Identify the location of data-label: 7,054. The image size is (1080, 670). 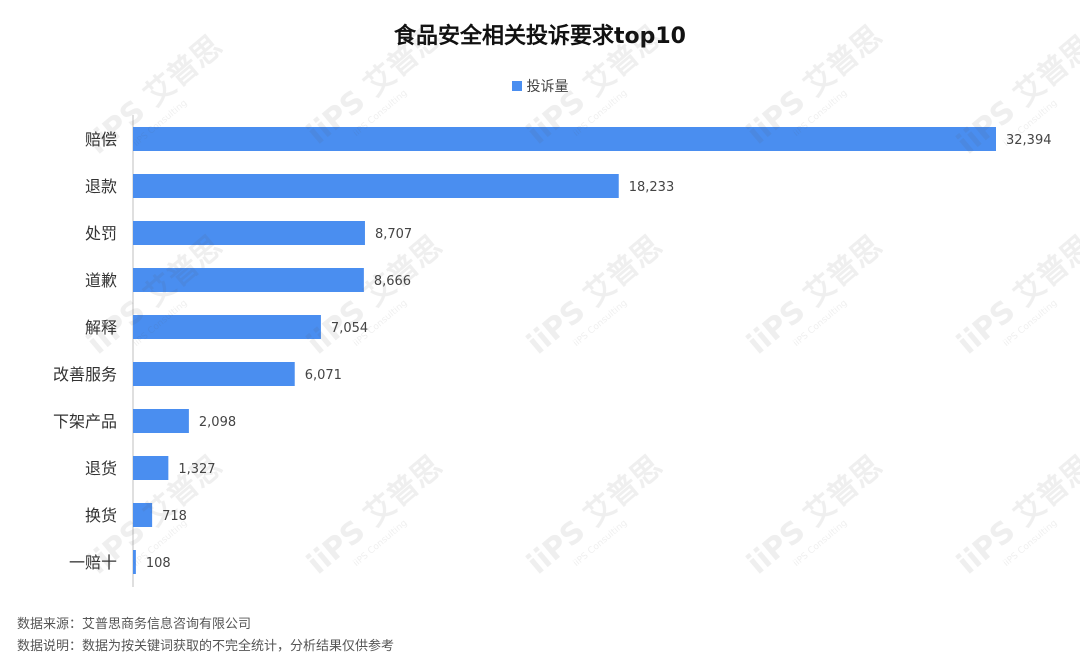
(349, 328).